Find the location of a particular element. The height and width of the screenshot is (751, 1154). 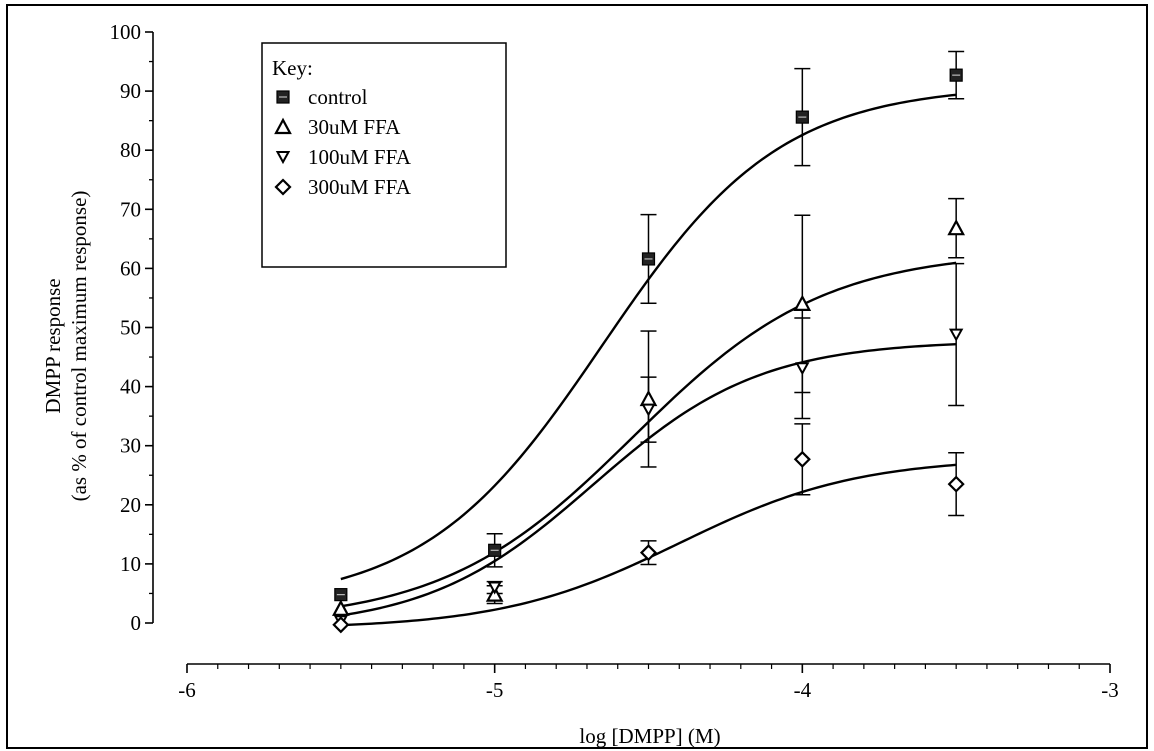

y-tick-label: 0 is located at coordinates (136, 623).